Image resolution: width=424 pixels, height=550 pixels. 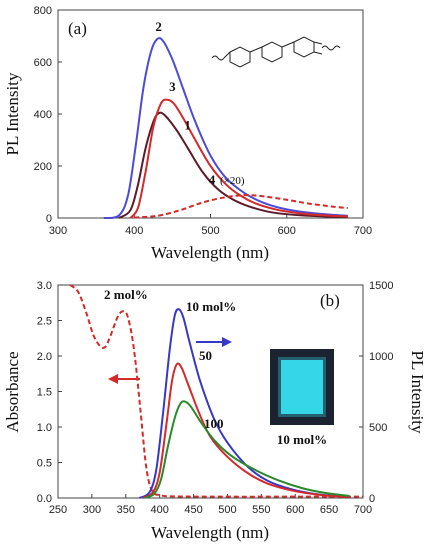 What do you see at coordinates (381, 357) in the screenshot?
I see `panel-b-right-y-tick-label: 1000` at bounding box center [381, 357].